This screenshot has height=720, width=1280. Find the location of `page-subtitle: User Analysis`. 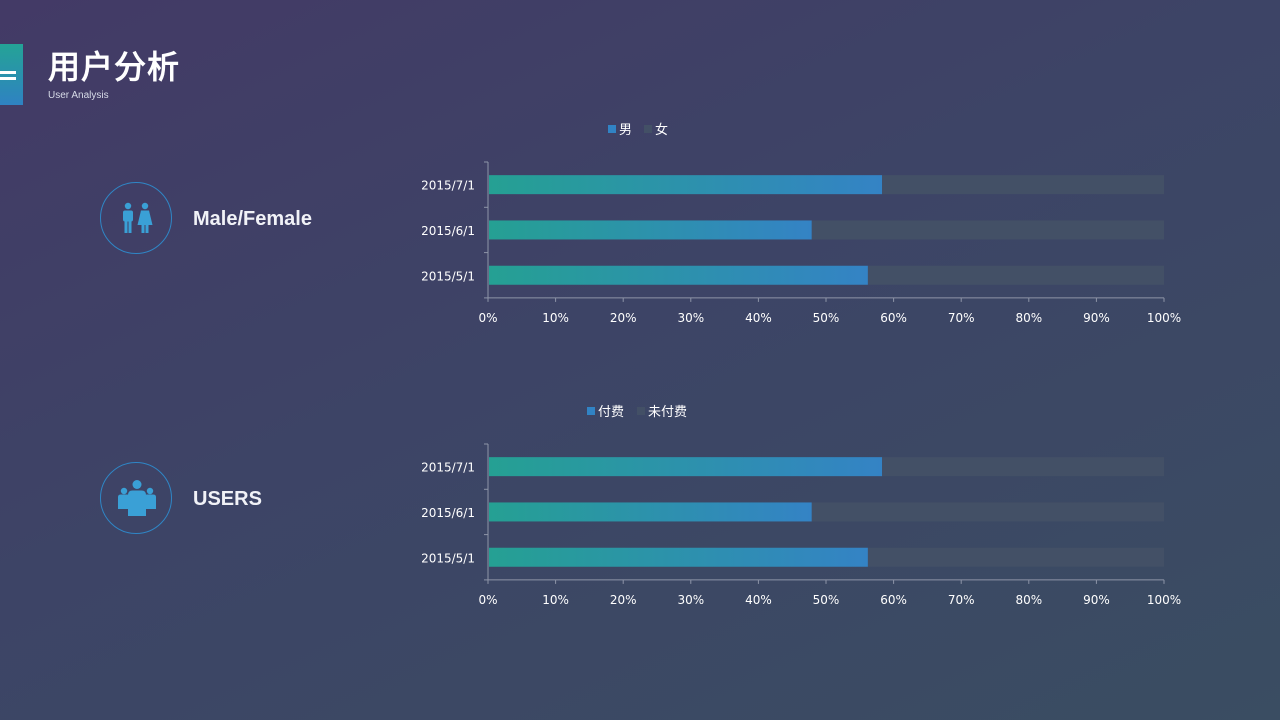

page-subtitle: User Analysis is located at coordinates (78, 95).